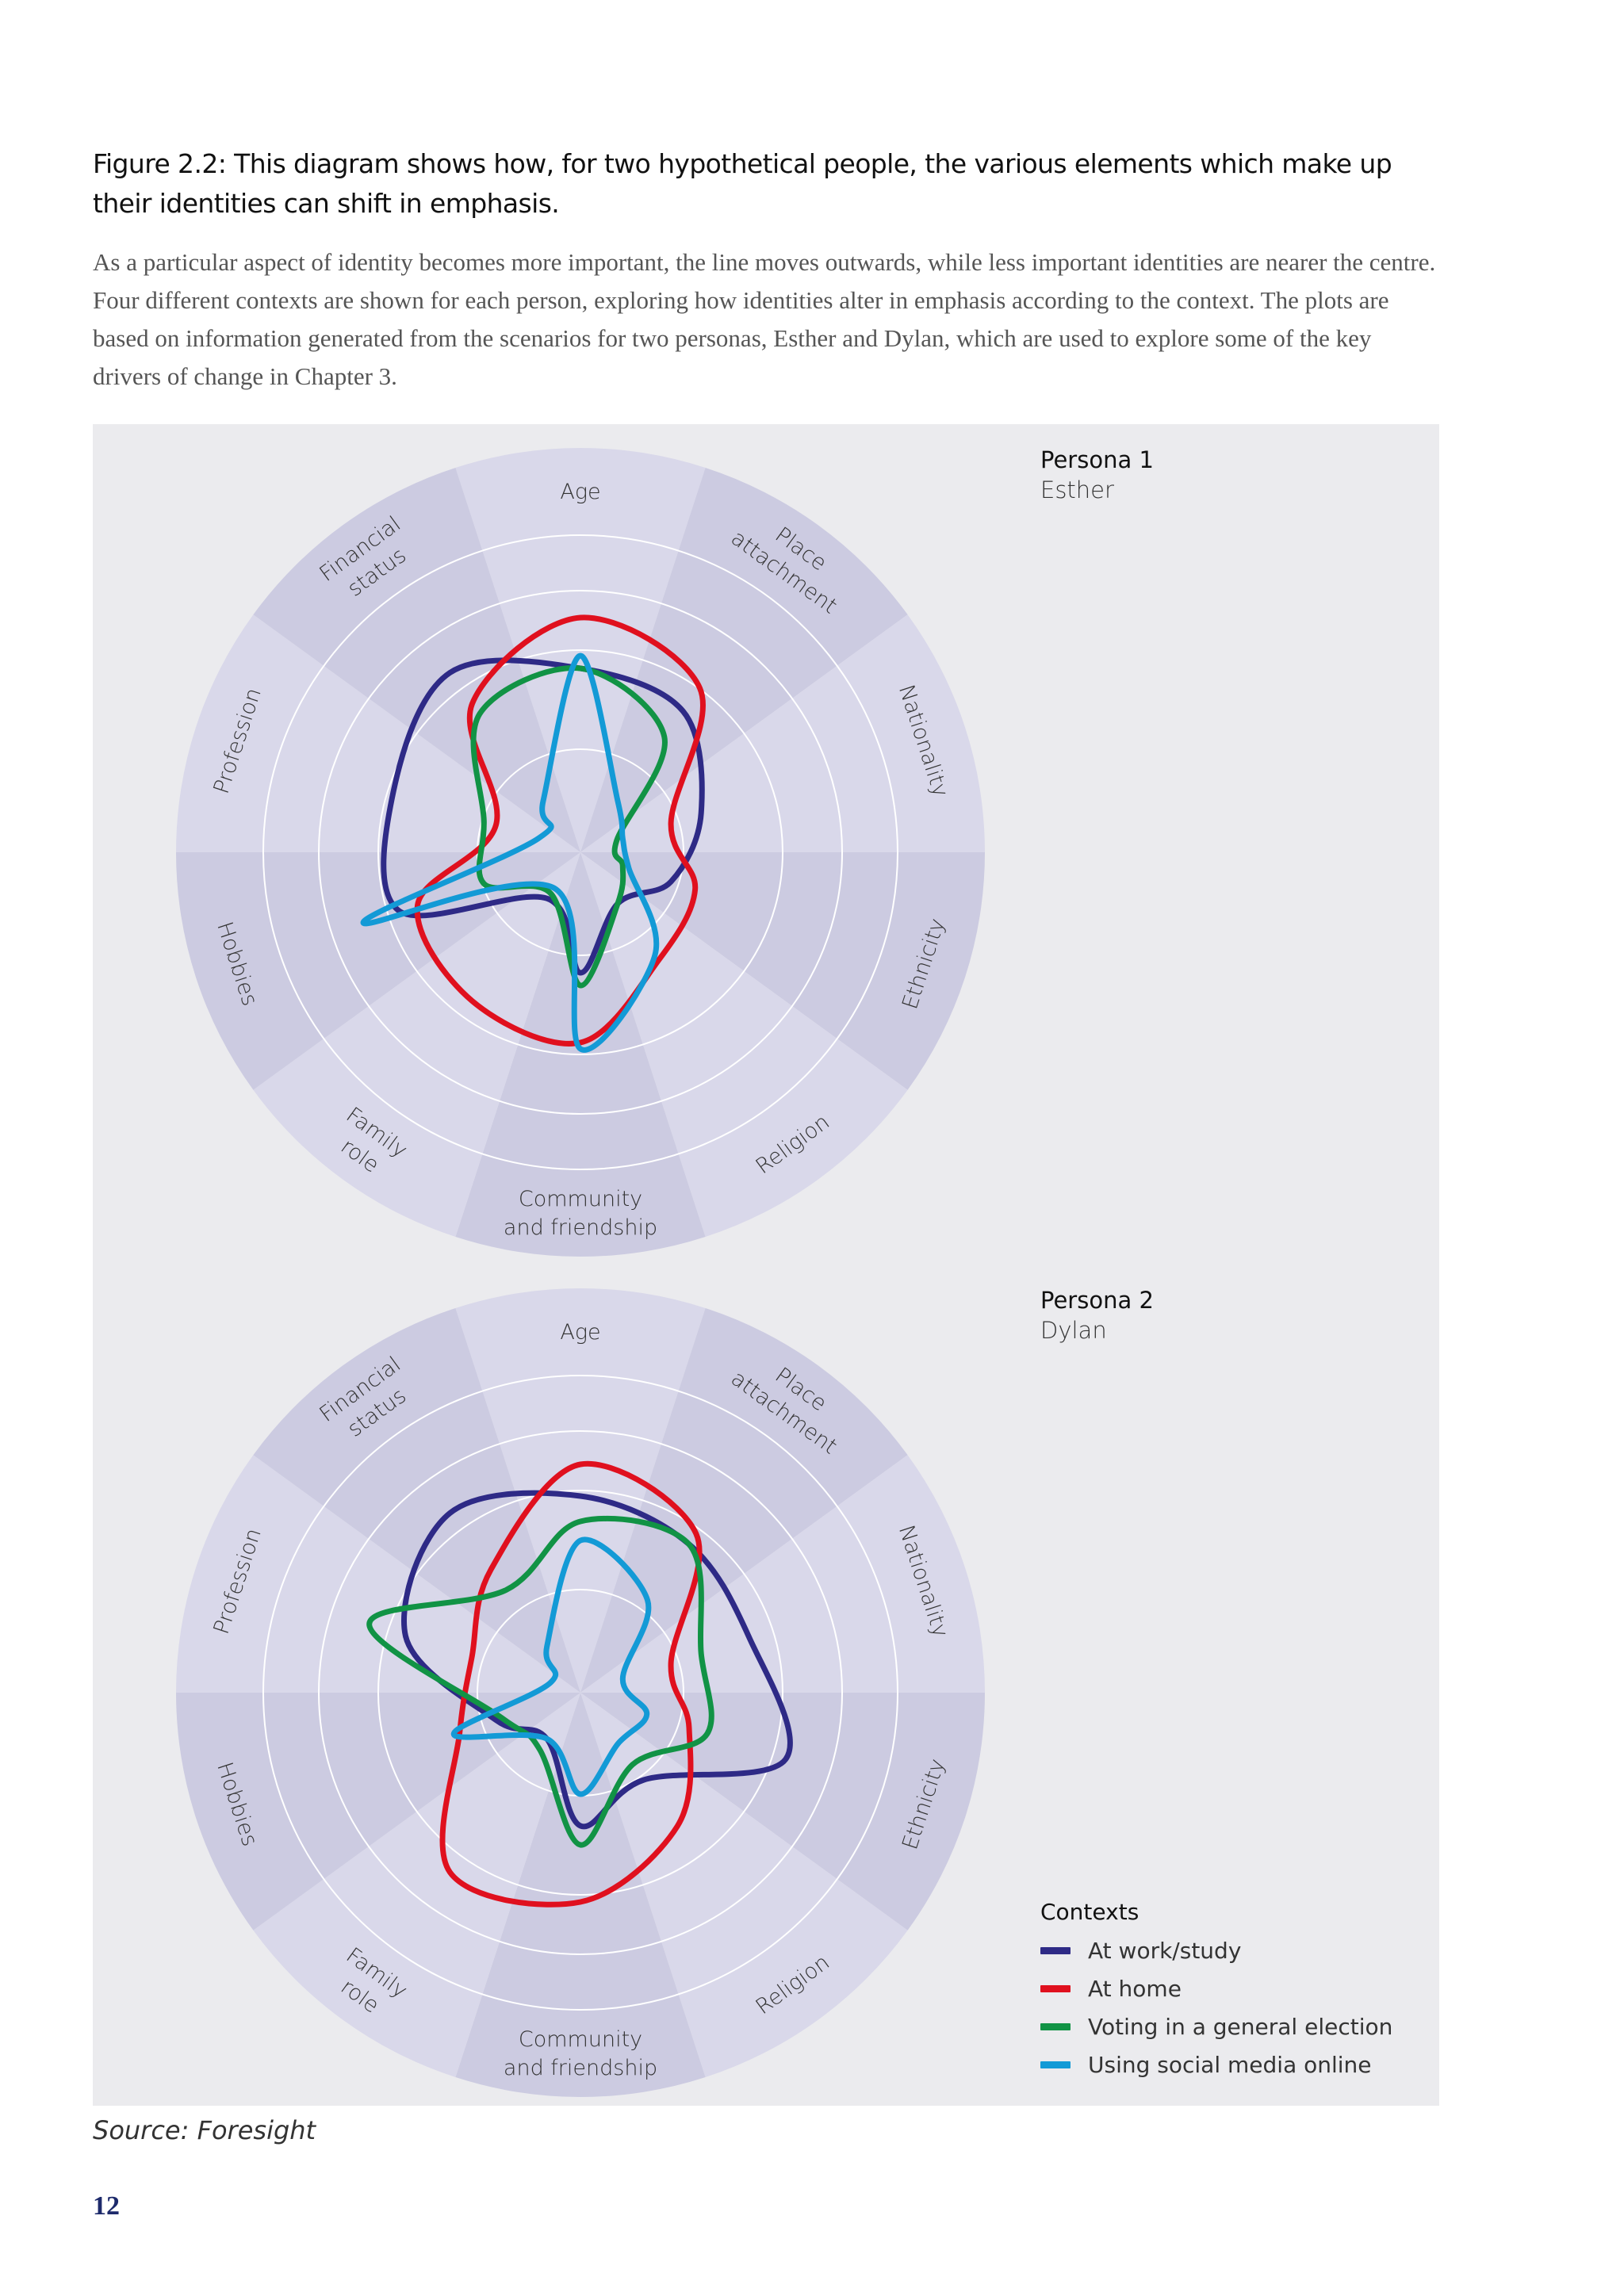  What do you see at coordinates (1055, 1950) in the screenshot?
I see `legend-swatch-work` at bounding box center [1055, 1950].